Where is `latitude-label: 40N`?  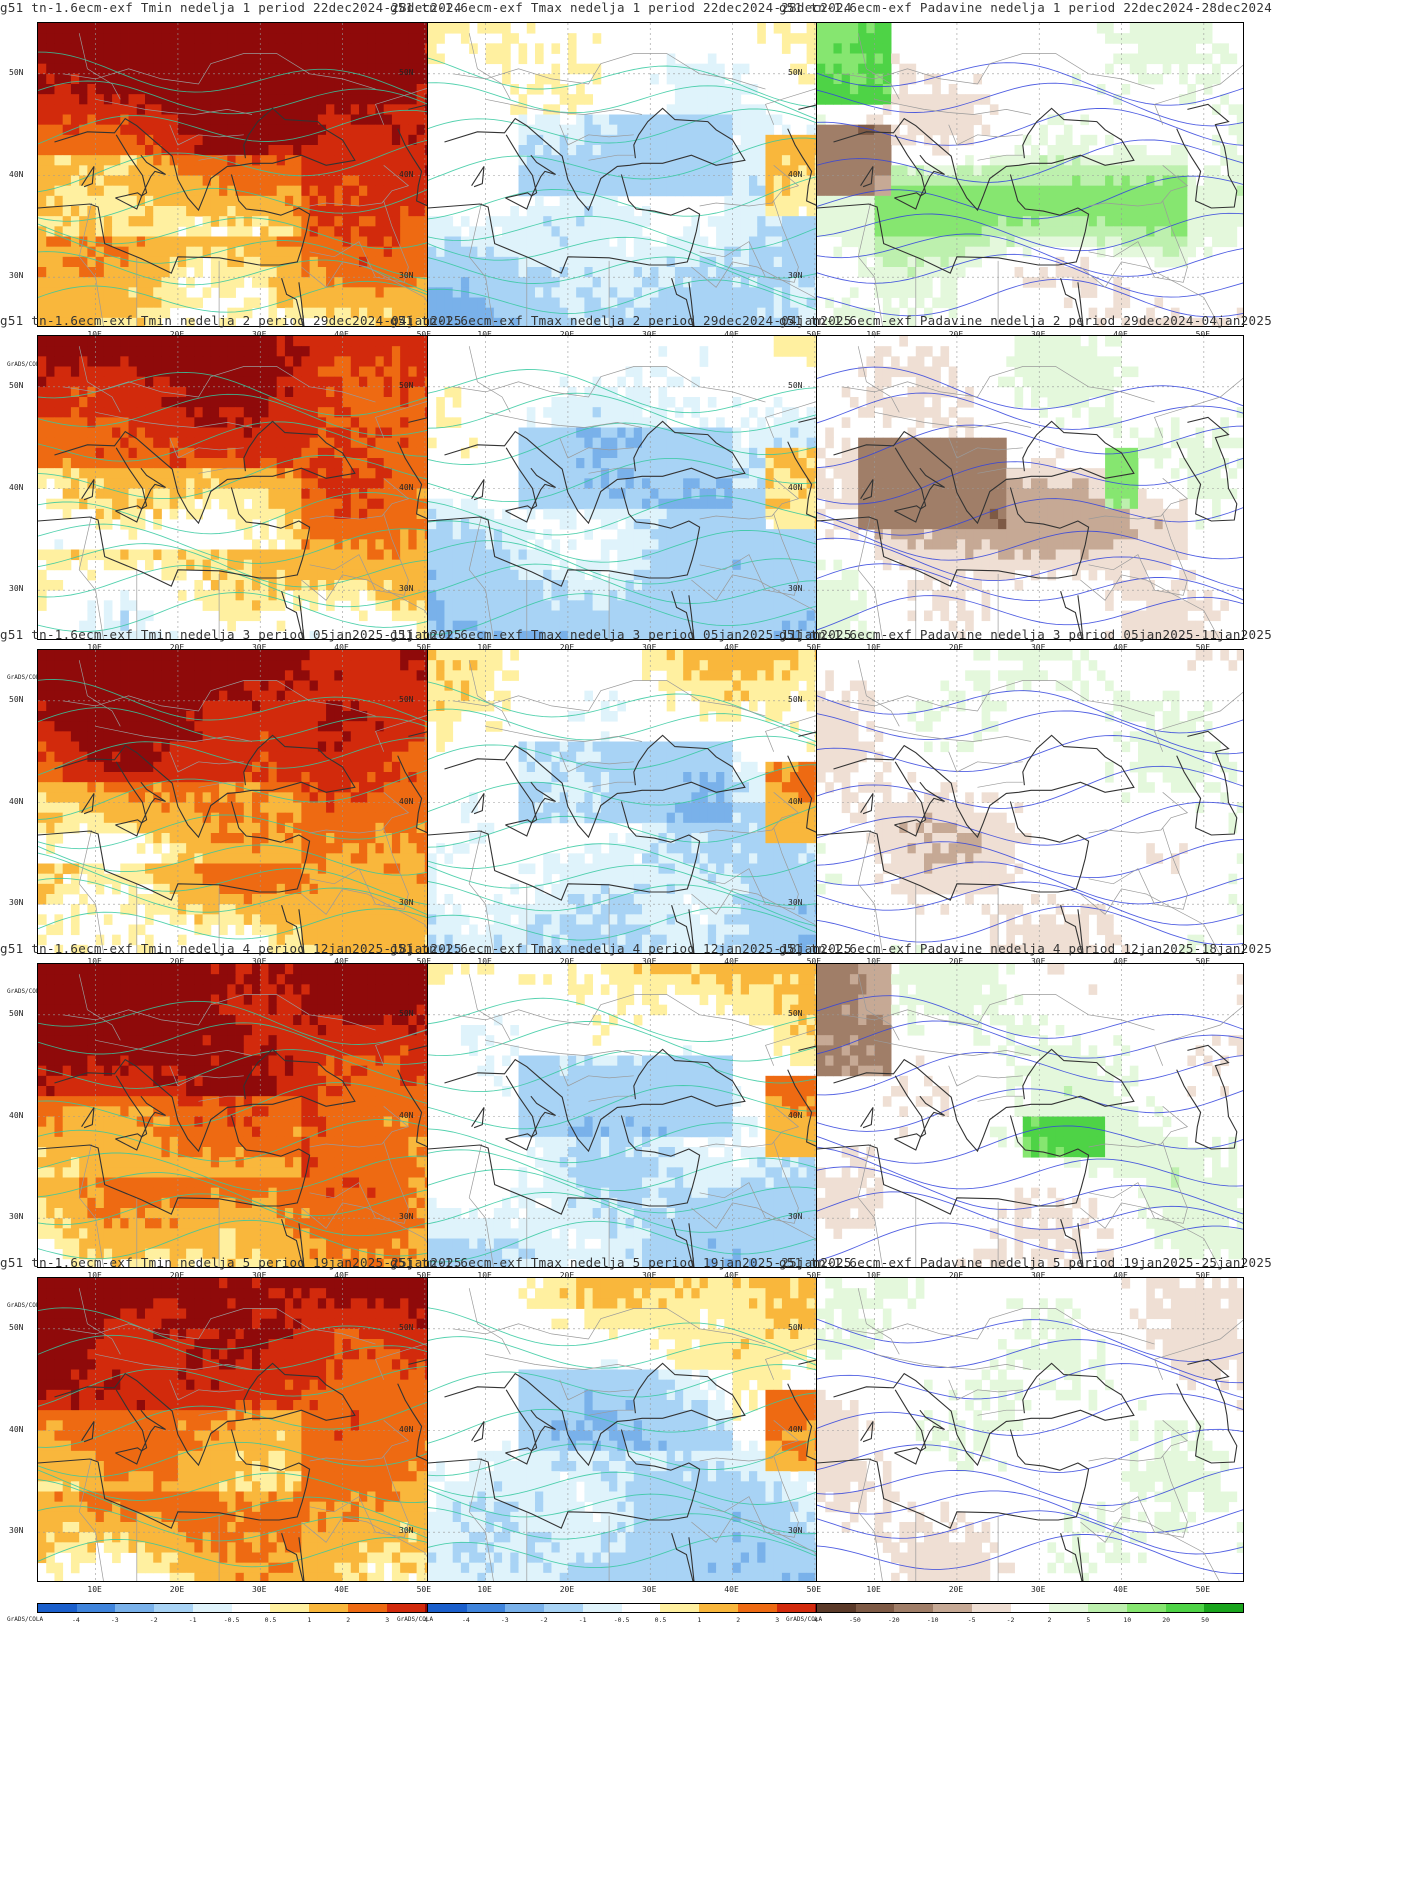
latitude-label: 40N is located at coordinates (406, 174).